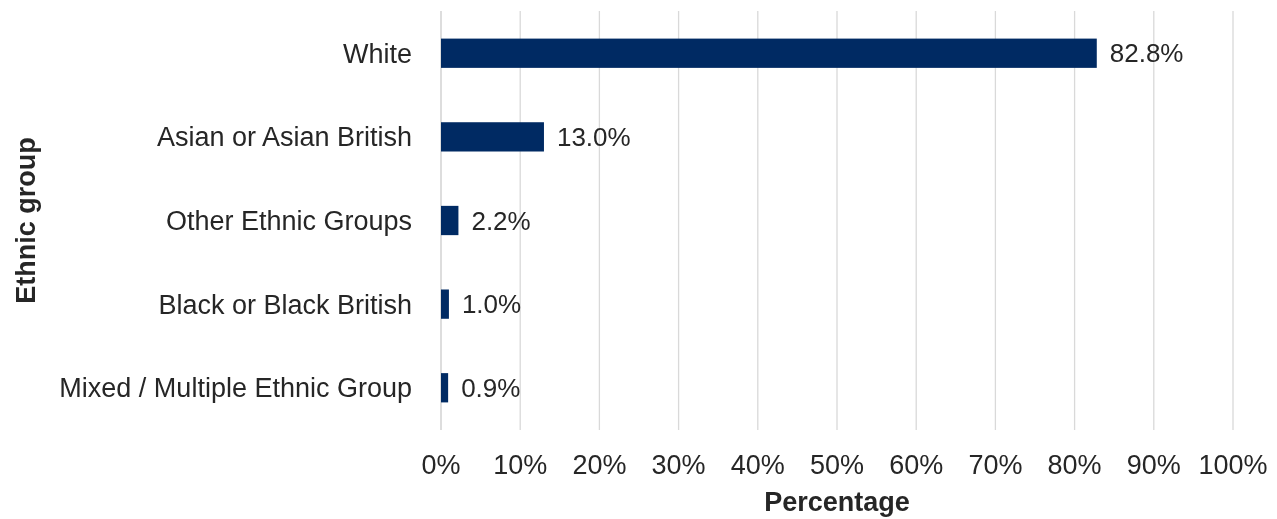  Describe the element at coordinates (285, 304) in the screenshot. I see `y-tick-label: Black or Black British` at that location.